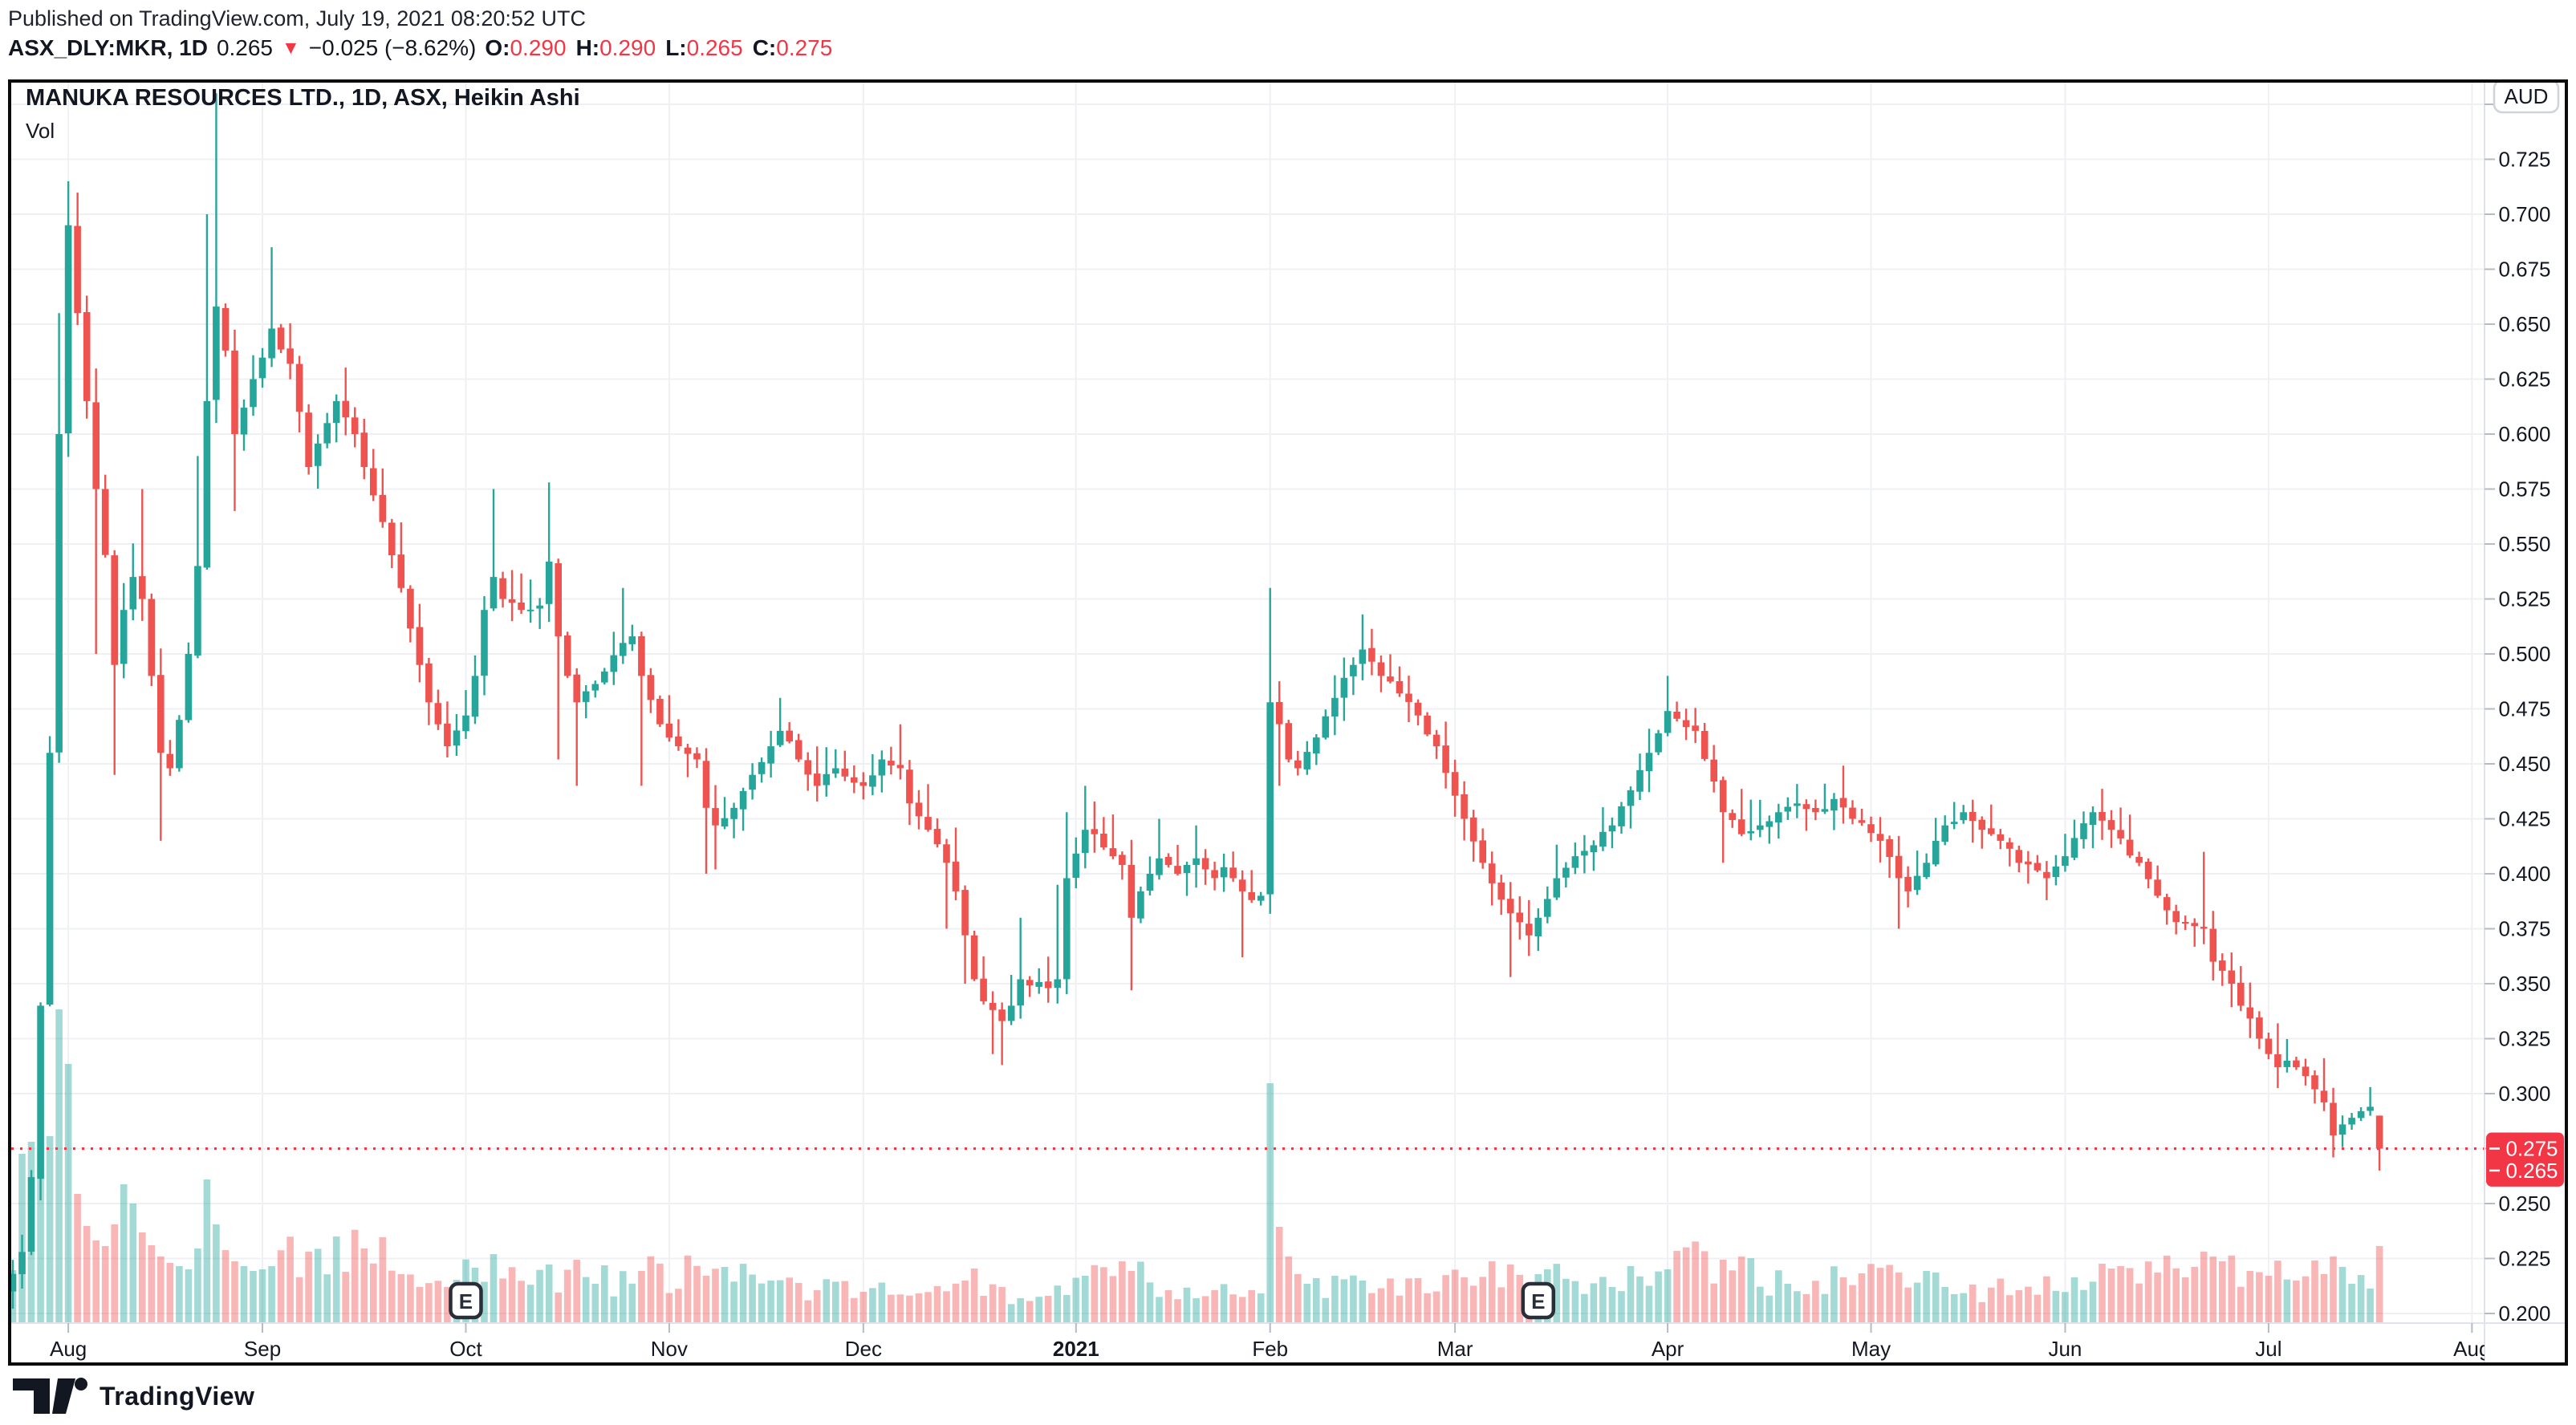  What do you see at coordinates (2524, 270) in the screenshot?
I see `price-tick-label: 0.675` at bounding box center [2524, 270].